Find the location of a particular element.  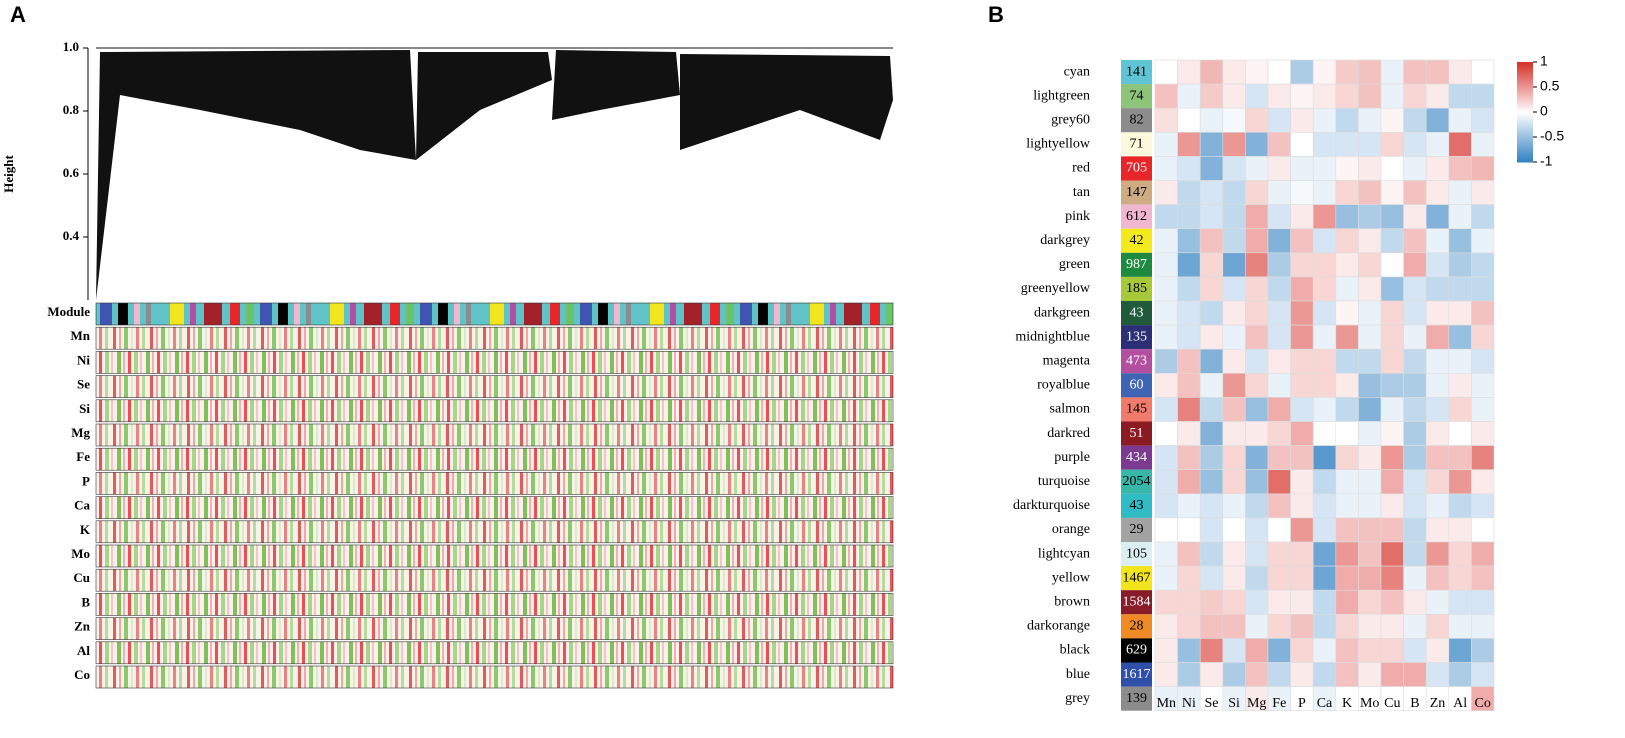

column-label: Cu is located at coordinates (1392, 703).